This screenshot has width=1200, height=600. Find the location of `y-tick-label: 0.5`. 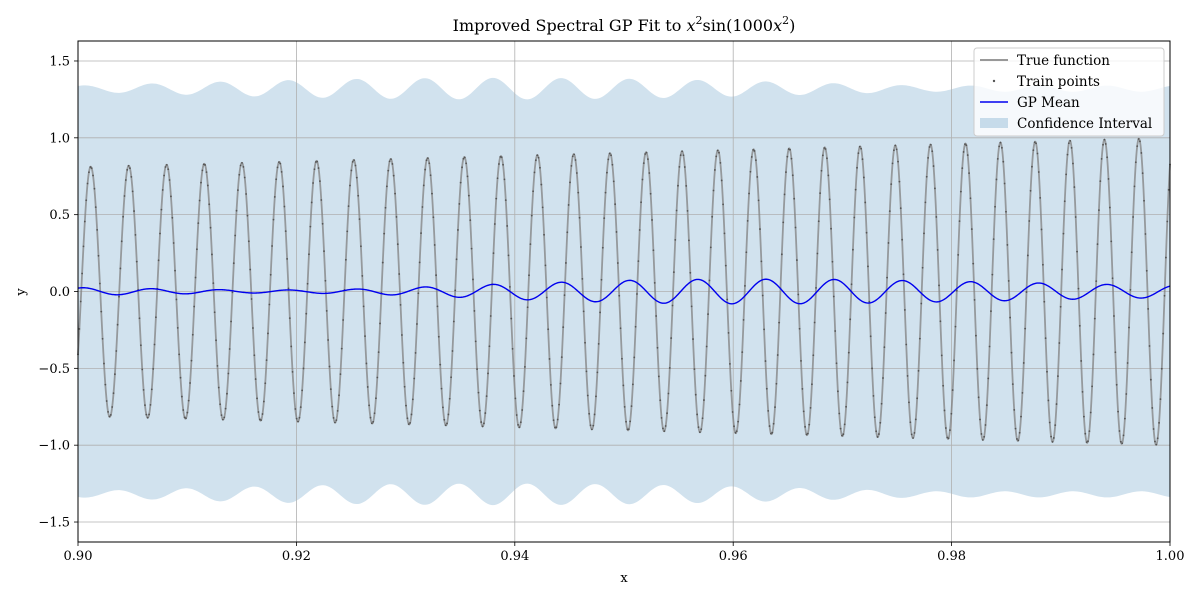

y-tick-label: 0.5 is located at coordinates (59, 215).